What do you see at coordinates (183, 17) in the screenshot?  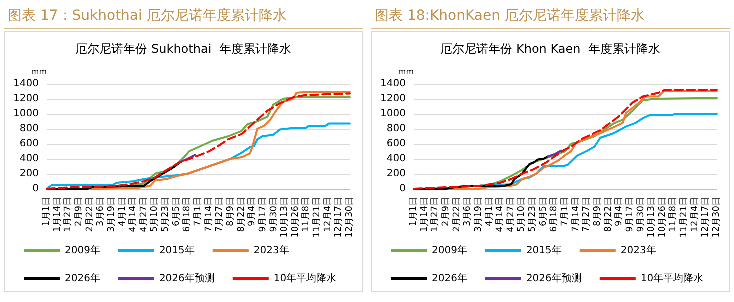 I see `chart-title: 图表 17：Sukhothai 厄尔尼诺年度累计降水` at bounding box center [183, 17].